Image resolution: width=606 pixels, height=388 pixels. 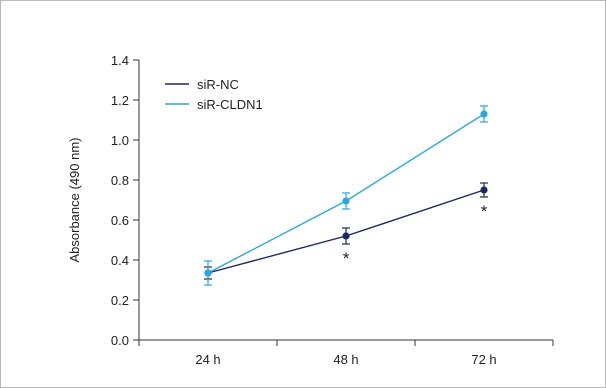 What do you see at coordinates (218, 84) in the screenshot?
I see `legend-label: siR-NC` at bounding box center [218, 84].